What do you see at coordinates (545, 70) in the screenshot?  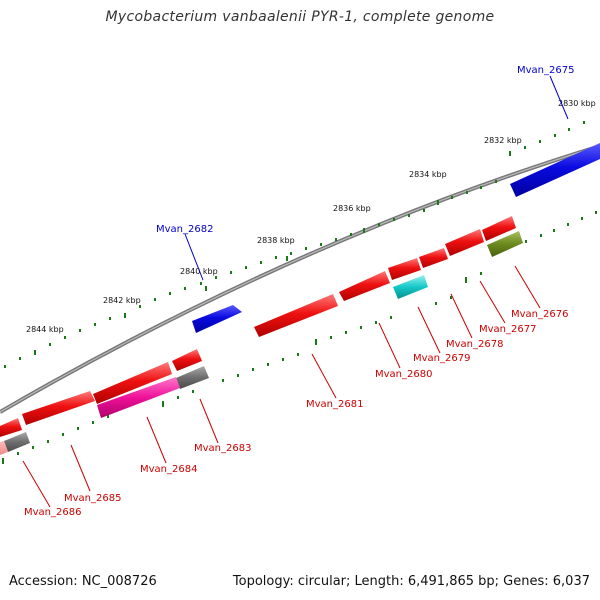 I see `gene-label-mvan-2675: Mvan_2675` at bounding box center [545, 70].